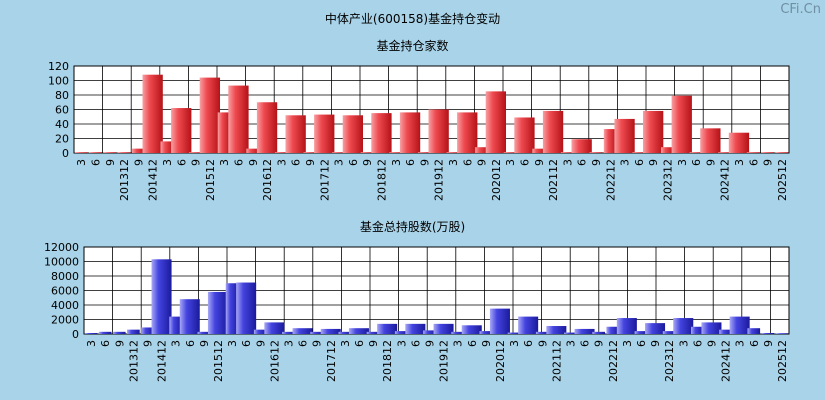 This screenshot has height=400, width=825. What do you see at coordinates (412, 19) in the screenshot?
I see `page-title: 中体产业(600158)基金持仓变动` at bounding box center [412, 19].